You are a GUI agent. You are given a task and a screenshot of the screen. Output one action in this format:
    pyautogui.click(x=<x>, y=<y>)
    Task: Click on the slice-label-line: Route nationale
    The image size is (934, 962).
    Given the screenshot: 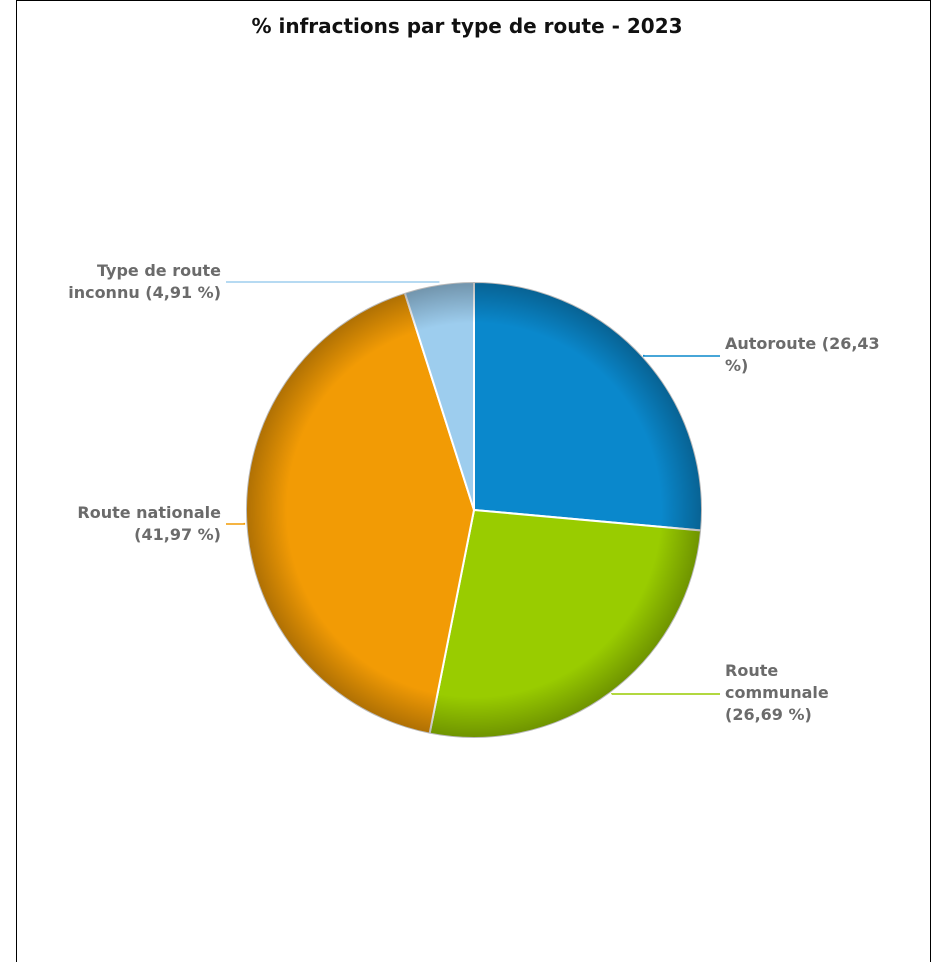 What is the action you would take?
    pyautogui.click(x=149, y=512)
    